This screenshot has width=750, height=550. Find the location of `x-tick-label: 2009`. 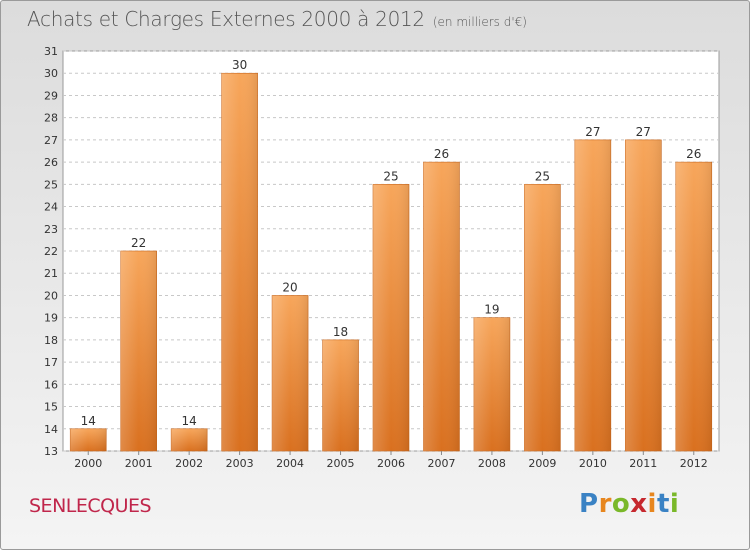

x-tick-label: 2009 is located at coordinates (542, 463).